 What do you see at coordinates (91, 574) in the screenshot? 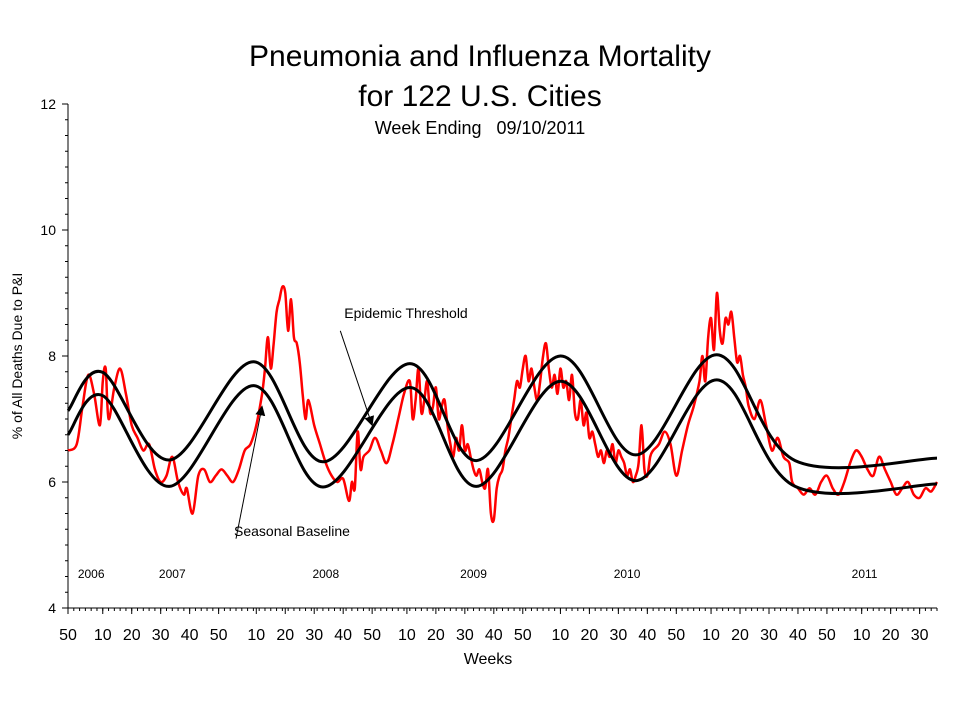
I see `year-label: 2006` at bounding box center [91, 574].